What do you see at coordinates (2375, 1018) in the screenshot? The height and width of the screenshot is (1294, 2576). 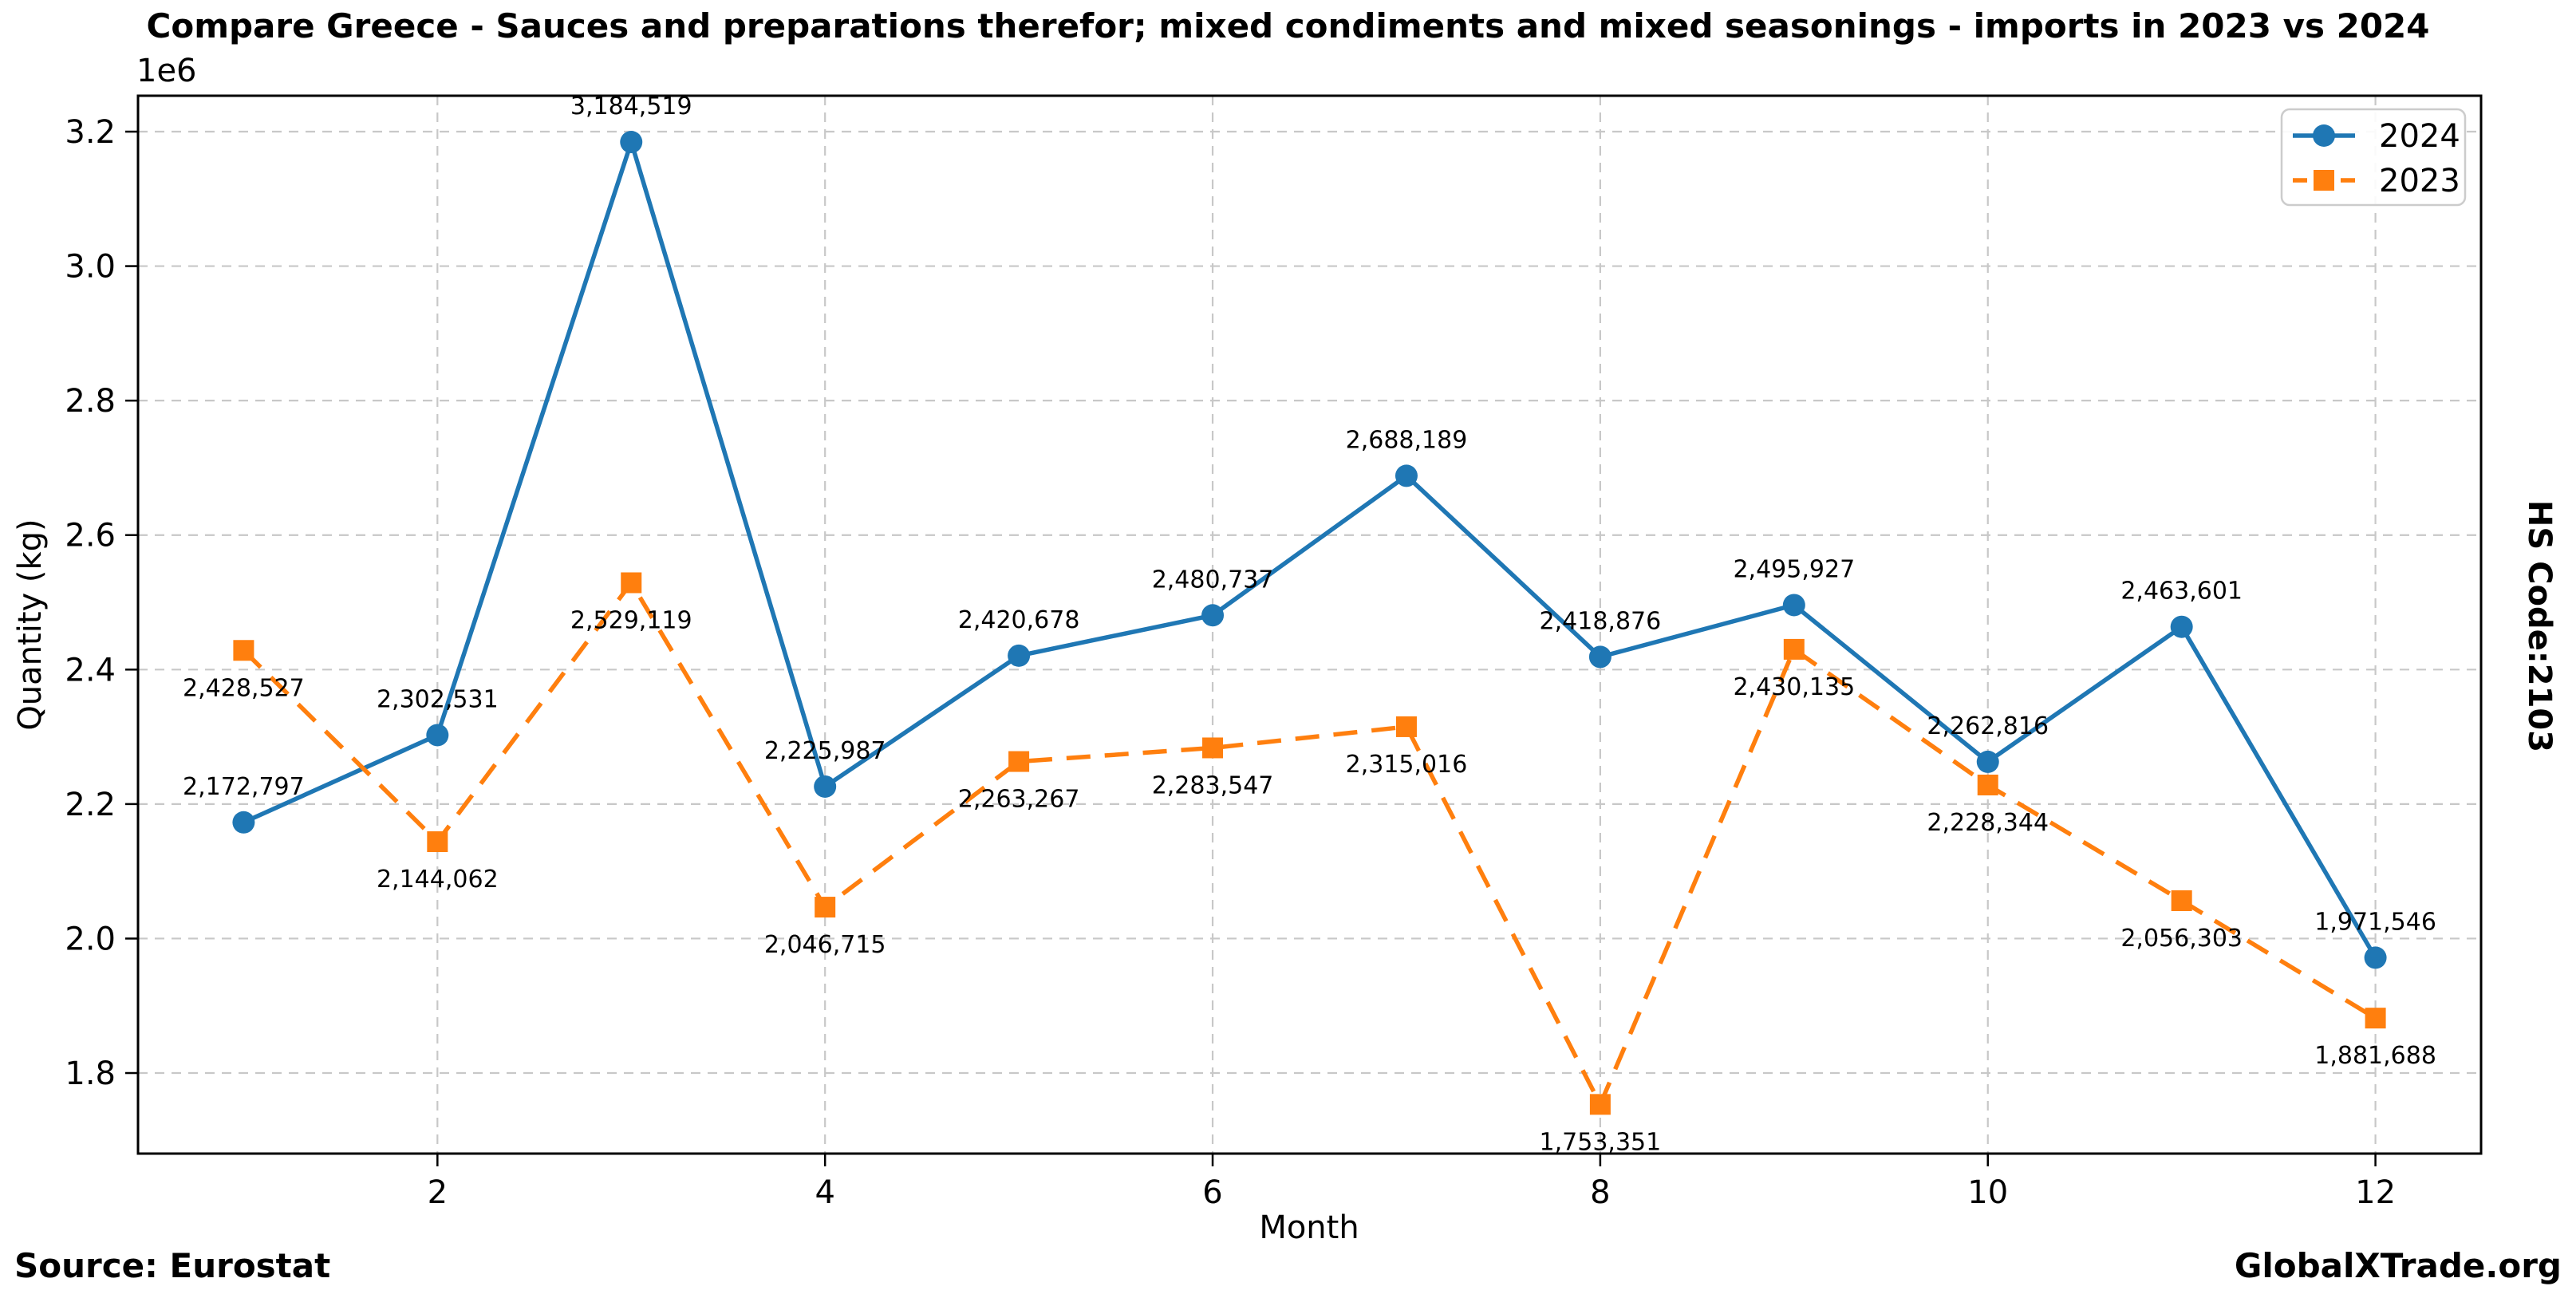 I see `data-point-2023-m12` at bounding box center [2375, 1018].